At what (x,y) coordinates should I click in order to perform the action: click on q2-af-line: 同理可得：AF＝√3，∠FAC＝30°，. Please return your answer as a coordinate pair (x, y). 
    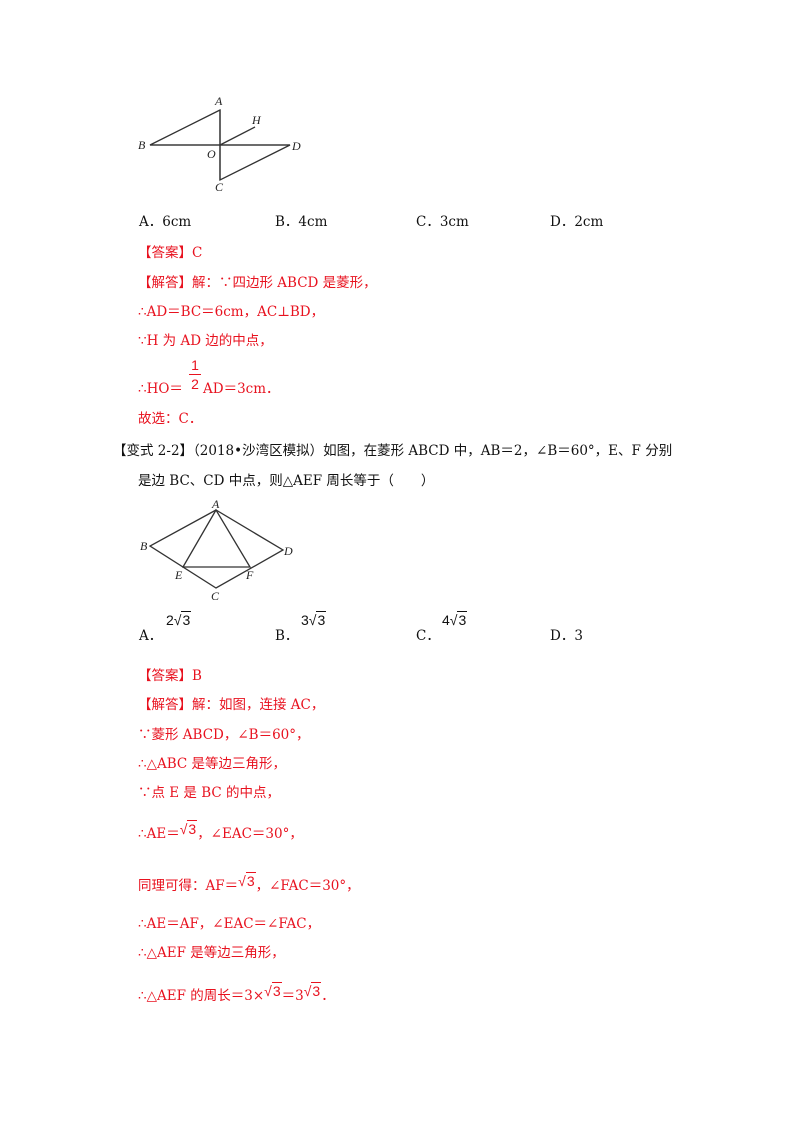
    Looking at the image, I should click on (249, 883).